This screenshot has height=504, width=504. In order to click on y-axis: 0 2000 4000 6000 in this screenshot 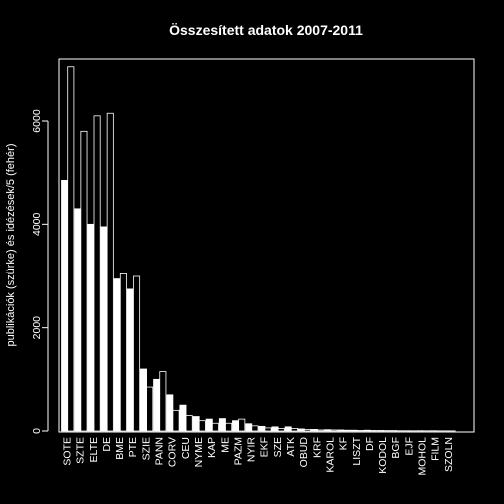, I will do `click(40, 271)`.